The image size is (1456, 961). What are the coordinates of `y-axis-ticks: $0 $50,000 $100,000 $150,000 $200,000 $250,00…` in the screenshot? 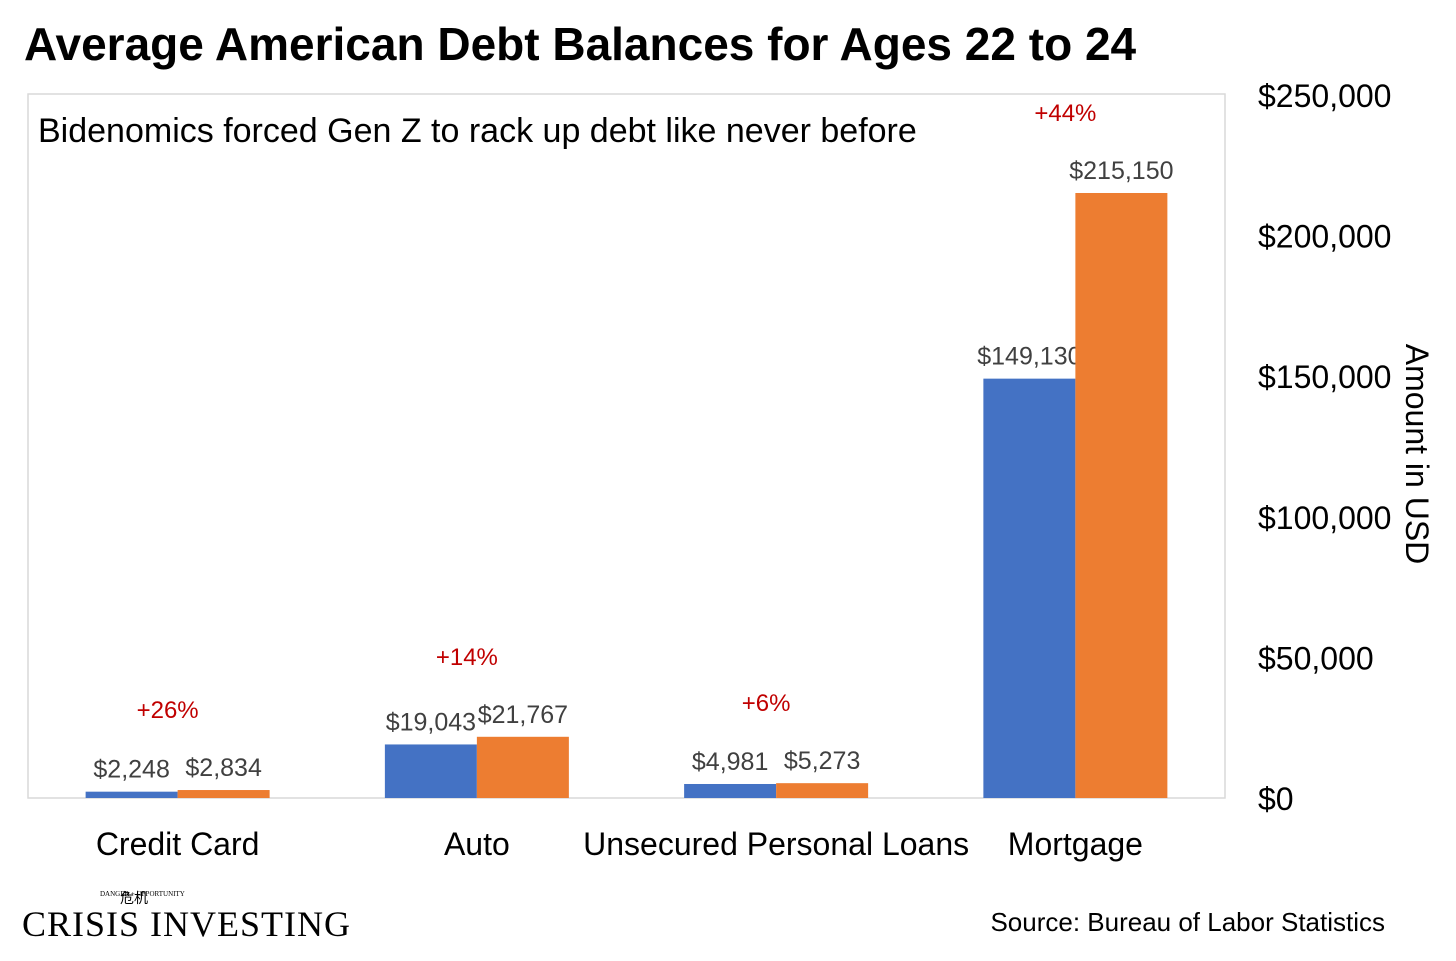 It's located at (1324, 447).